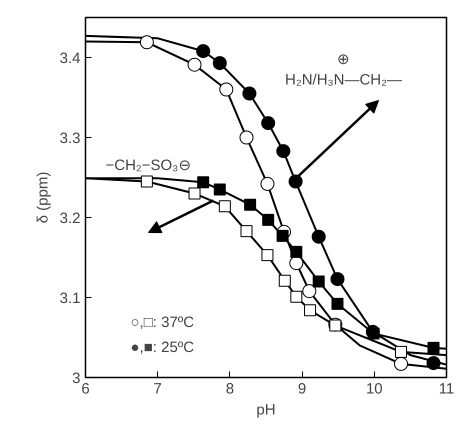 This screenshot has width=469, height=432. I want to click on y-tick-label: 3.1, so click(70, 298).